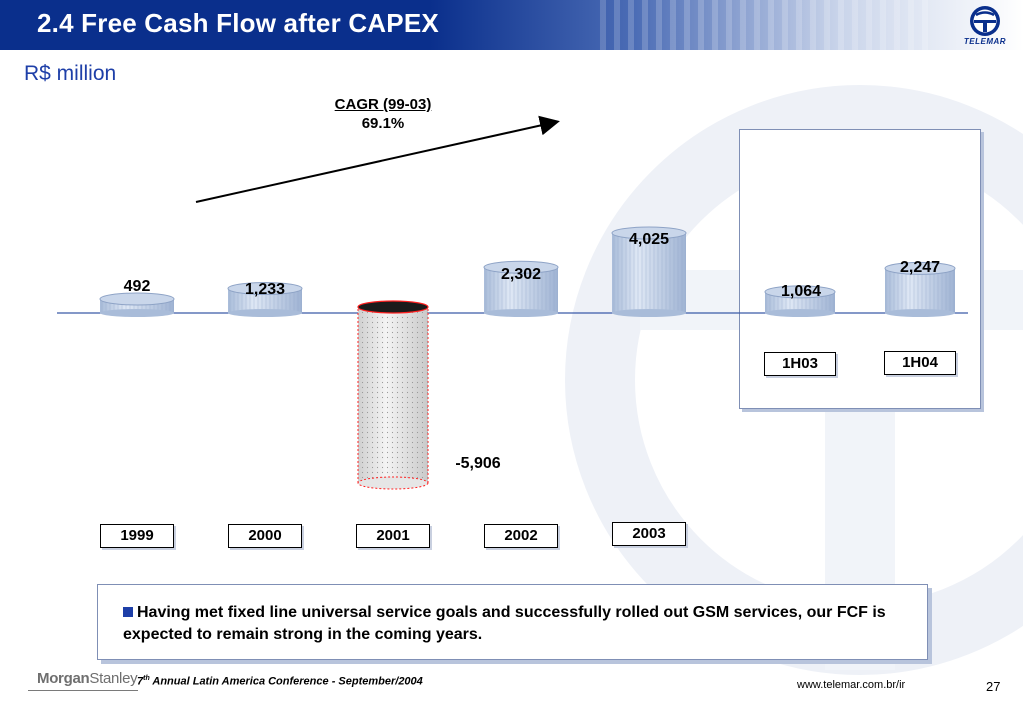 The height and width of the screenshot is (708, 1023). What do you see at coordinates (985, 21) in the screenshot?
I see `telemar-globe-icon` at bounding box center [985, 21].